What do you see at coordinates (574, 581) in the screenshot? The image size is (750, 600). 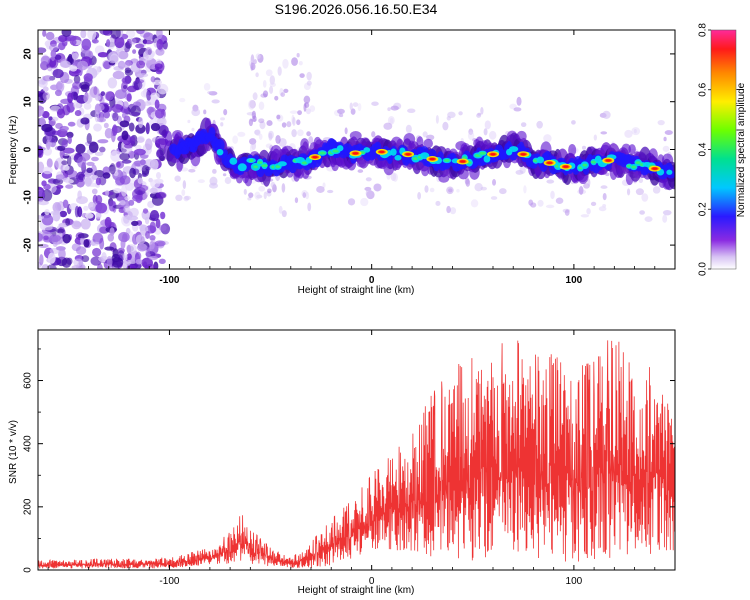 I see `x-tick-label: 100` at bounding box center [574, 581].